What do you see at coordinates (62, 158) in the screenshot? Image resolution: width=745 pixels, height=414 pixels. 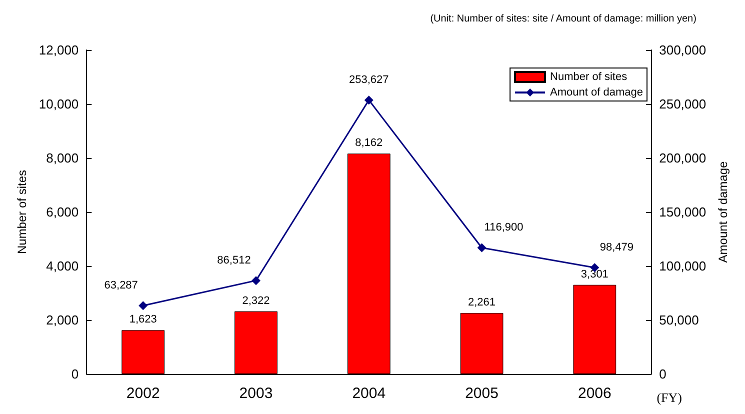 I see `y-tick-label: 8,000` at bounding box center [62, 158].